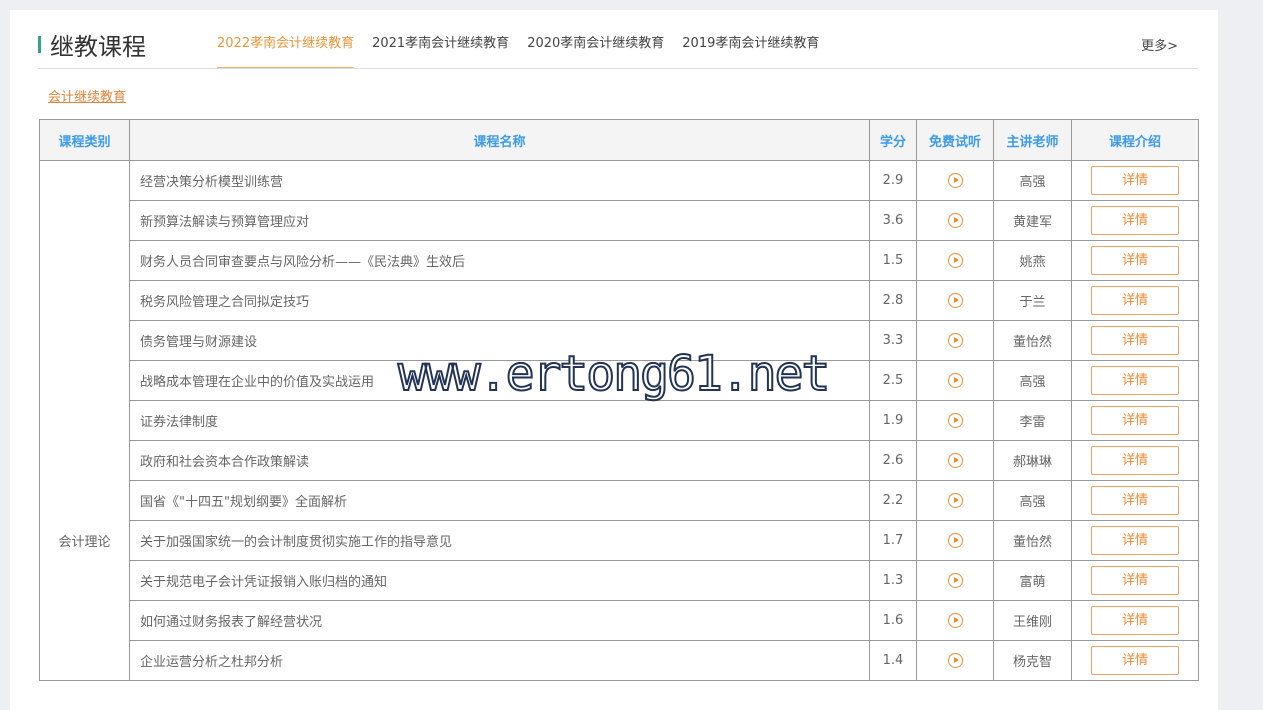 The height and width of the screenshot is (710, 1263). I want to click on course-credit: 1.3, so click(893, 580).